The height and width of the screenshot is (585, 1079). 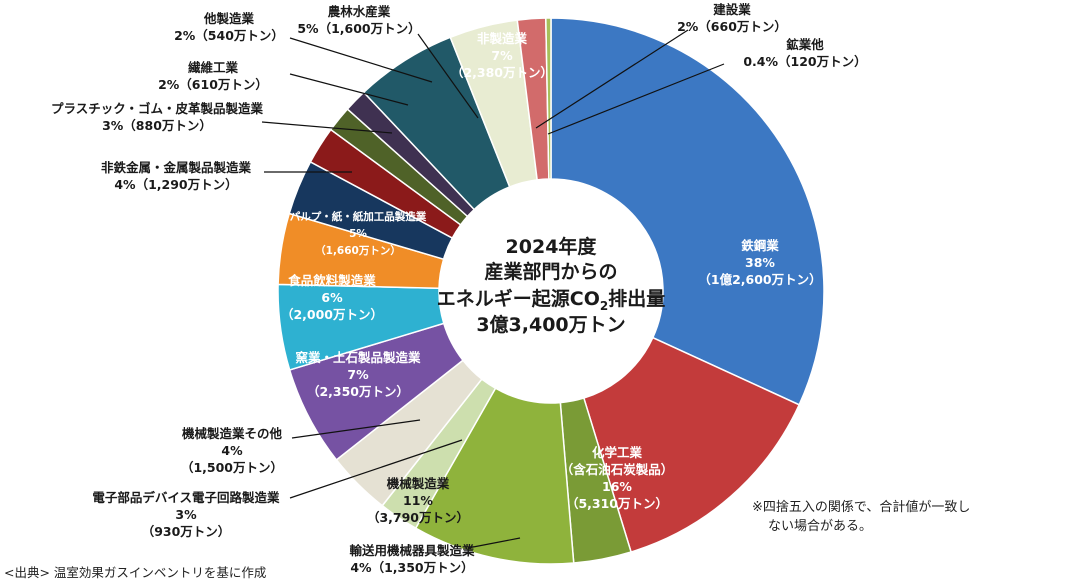 I want to click on slice-0-label-1: 38%, so click(x=760, y=262).